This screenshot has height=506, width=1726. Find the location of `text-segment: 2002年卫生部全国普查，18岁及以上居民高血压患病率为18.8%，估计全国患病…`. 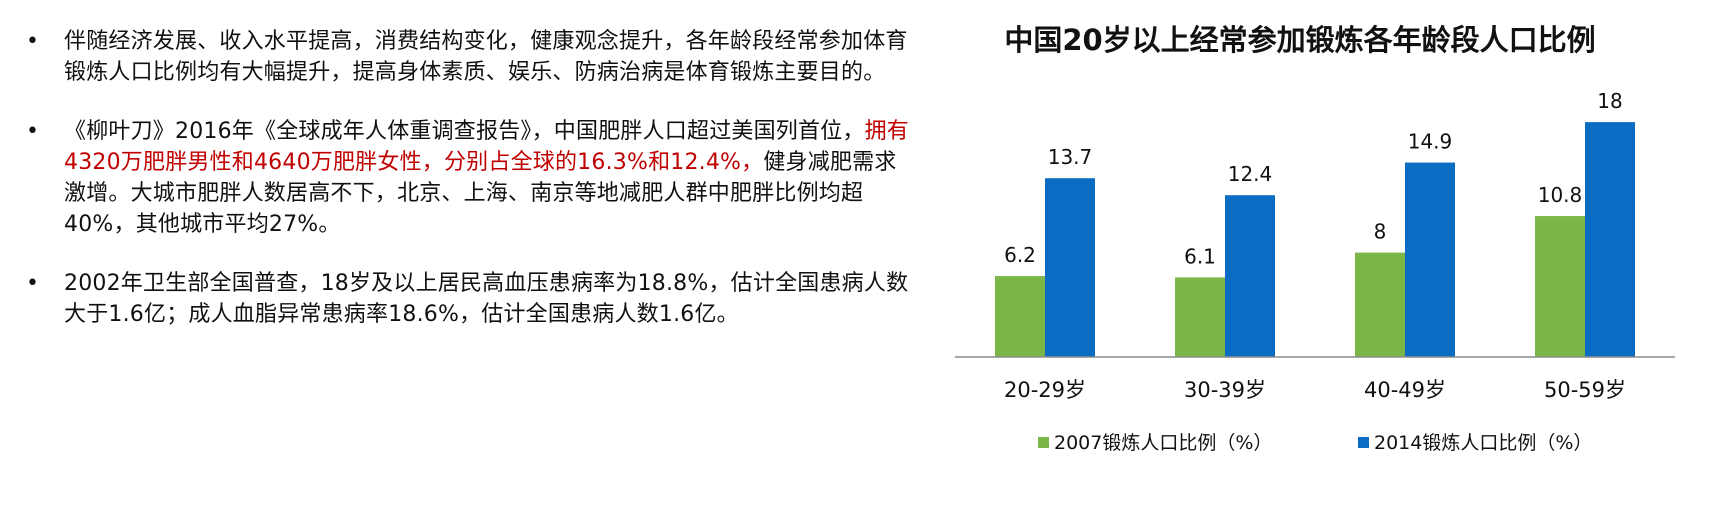

text-segment: 2002年卫生部全国普查，18岁及以上居民高血压患病率为18.8%，估计全国患病… is located at coordinates (486, 299).